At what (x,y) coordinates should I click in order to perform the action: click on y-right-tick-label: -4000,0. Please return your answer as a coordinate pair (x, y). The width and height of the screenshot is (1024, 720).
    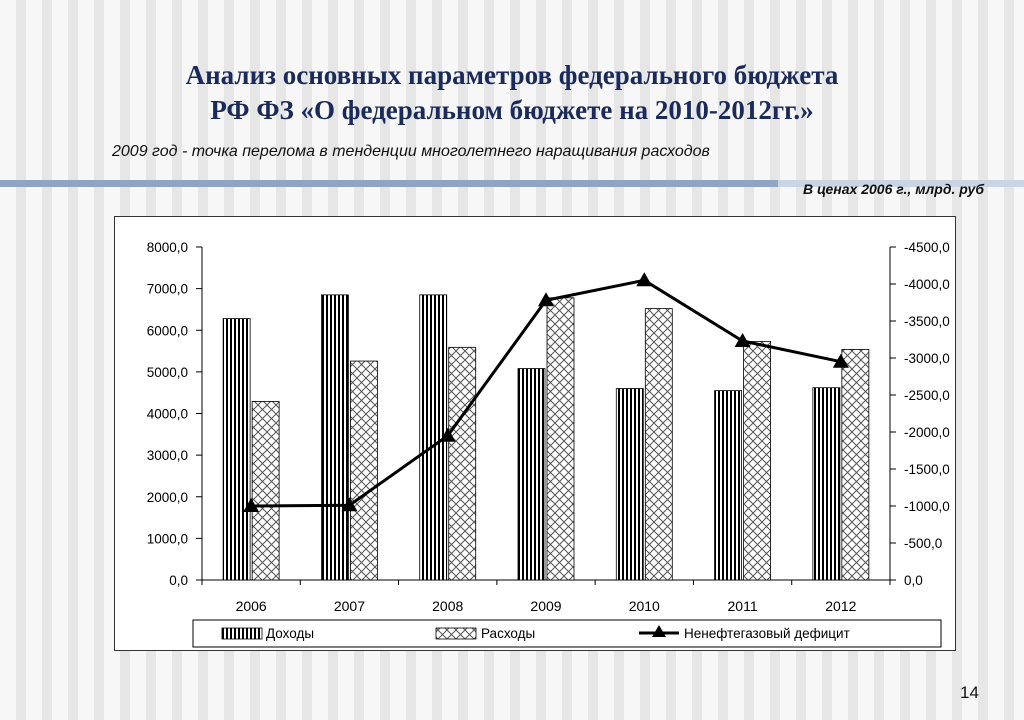
    Looking at the image, I should click on (927, 284).